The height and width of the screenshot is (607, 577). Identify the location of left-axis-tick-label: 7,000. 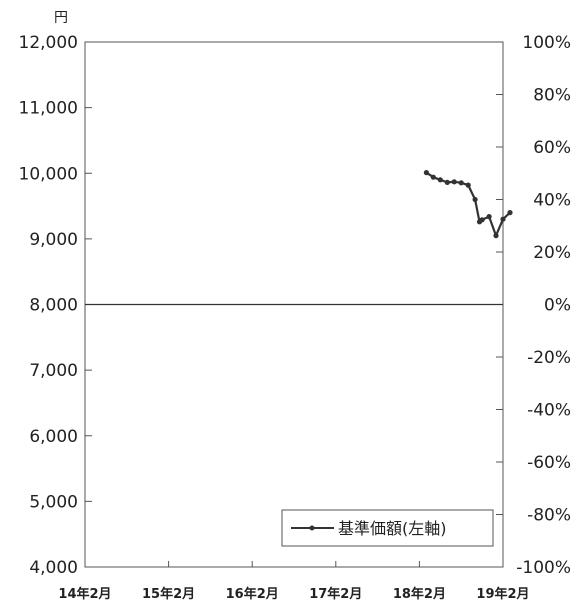
(53, 371).